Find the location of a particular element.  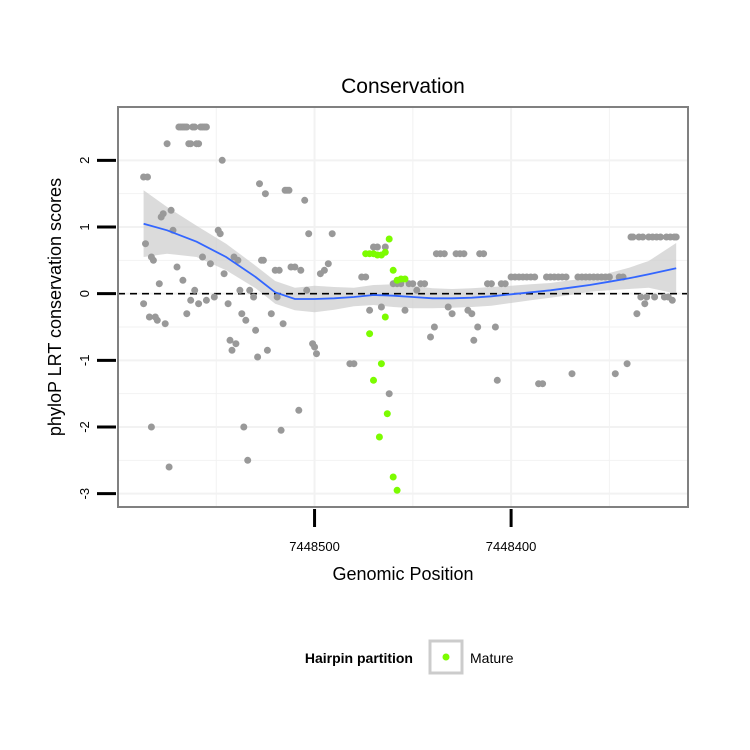

legend-title: Hairpin partition is located at coordinates (359, 658).